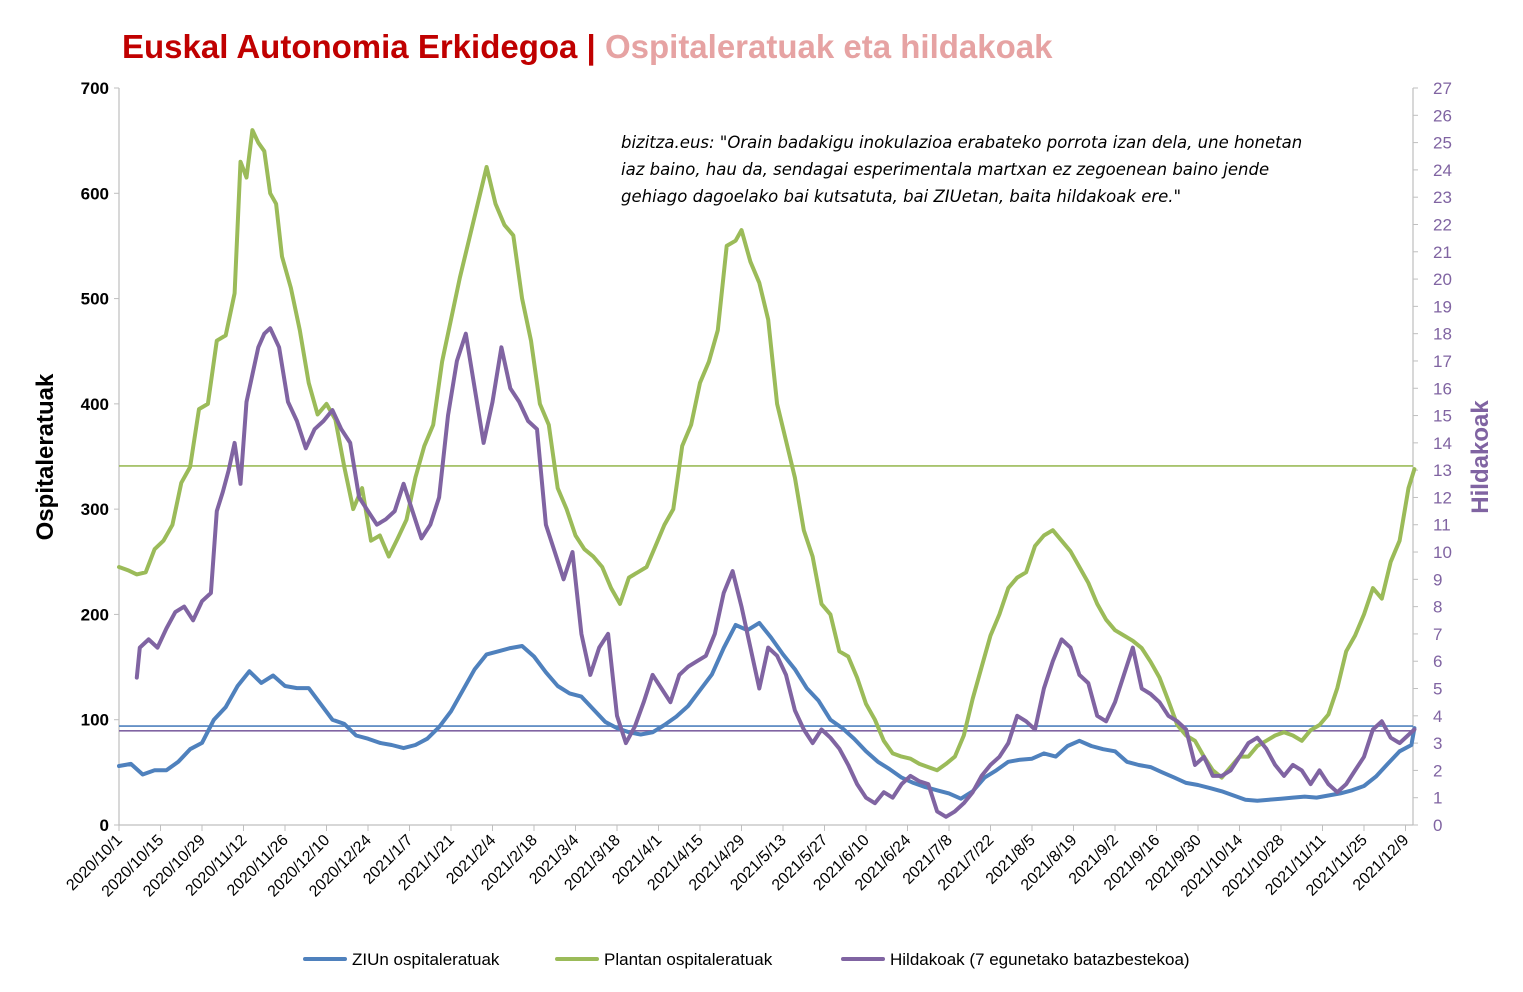 This screenshot has width=1523, height=992. I want to click on y-right-tick-label: 24, so click(1442, 170).